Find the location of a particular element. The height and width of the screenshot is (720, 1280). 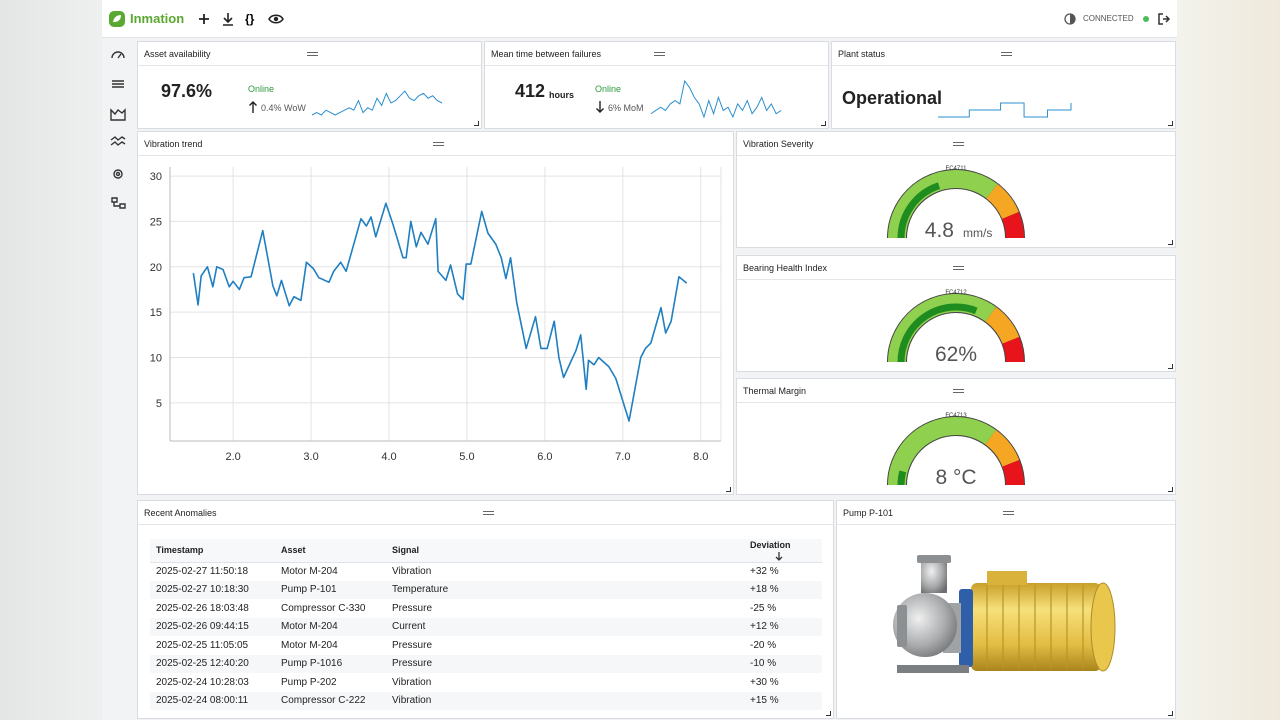

gauge-panel: FC4712 62% Bearing Health Index is located at coordinates (956, 313).